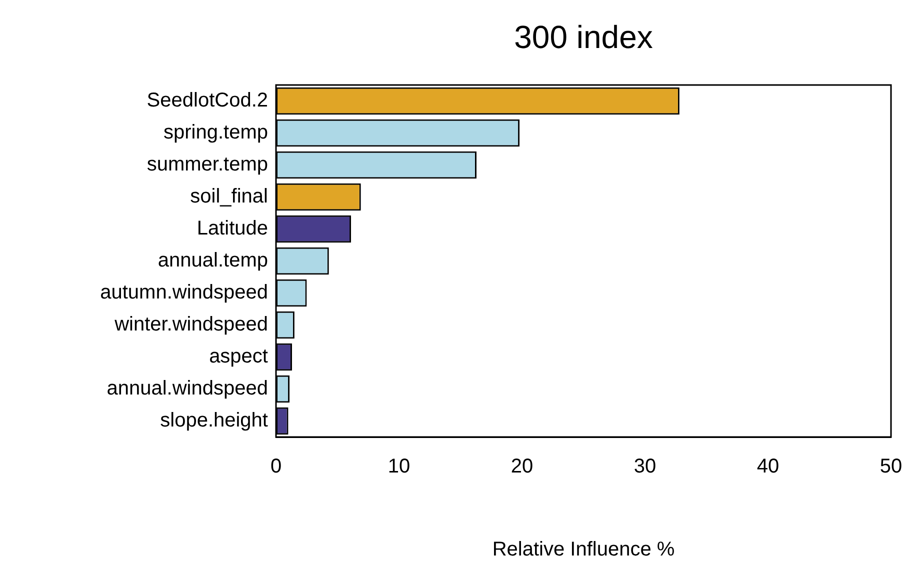 The image size is (914, 566). What do you see at coordinates (891, 467) in the screenshot?
I see `x-tick-label: 50` at bounding box center [891, 467].